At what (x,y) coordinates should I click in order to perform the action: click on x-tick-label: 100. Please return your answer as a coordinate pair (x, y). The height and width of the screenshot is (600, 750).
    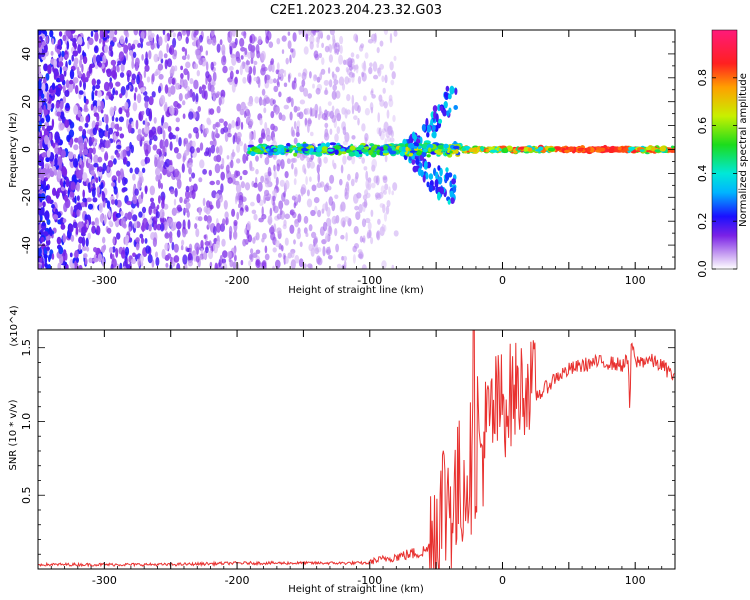
    Looking at the image, I should click on (635, 280).